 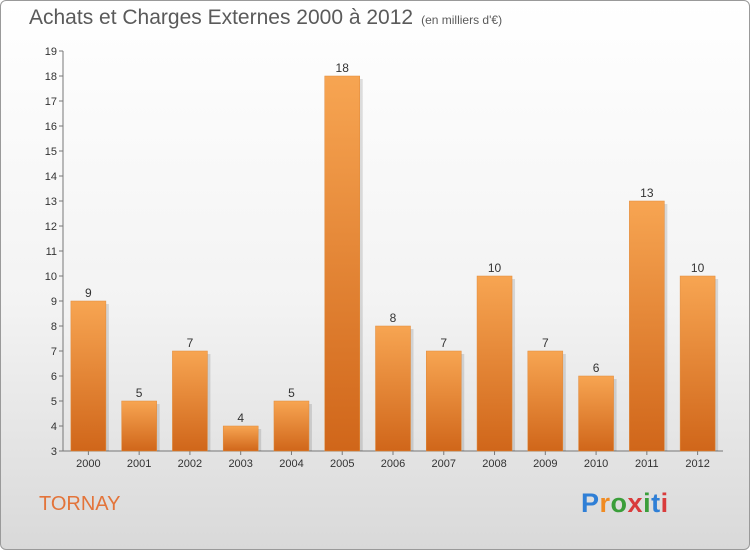 I want to click on y-tick-label: 11, so click(x=51, y=252).